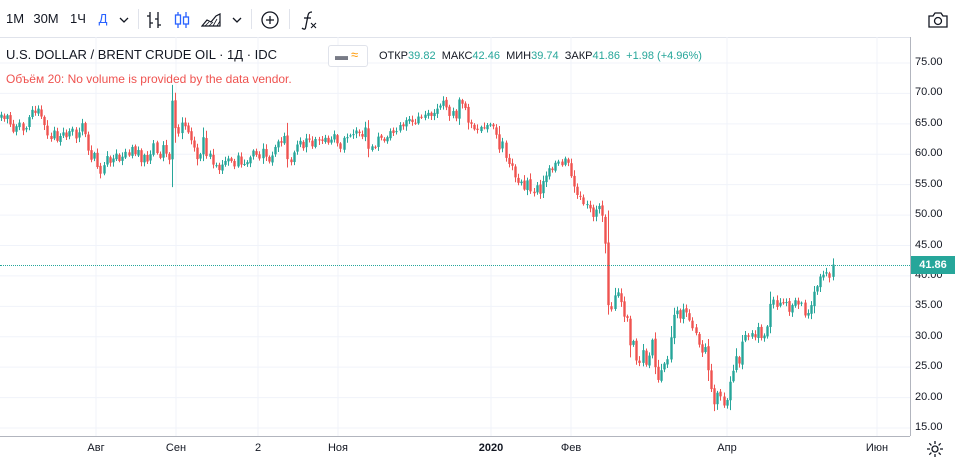 The width and height of the screenshot is (955, 466). Describe the element at coordinates (935, 451) in the screenshot. I see `axis-settings-button` at that location.